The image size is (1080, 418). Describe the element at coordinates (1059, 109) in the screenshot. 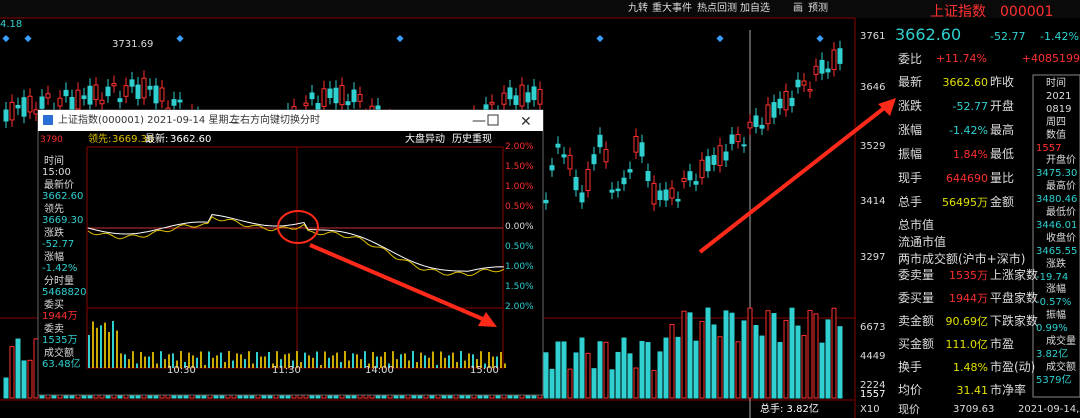

I see `tooltip-value: 0819` at that location.